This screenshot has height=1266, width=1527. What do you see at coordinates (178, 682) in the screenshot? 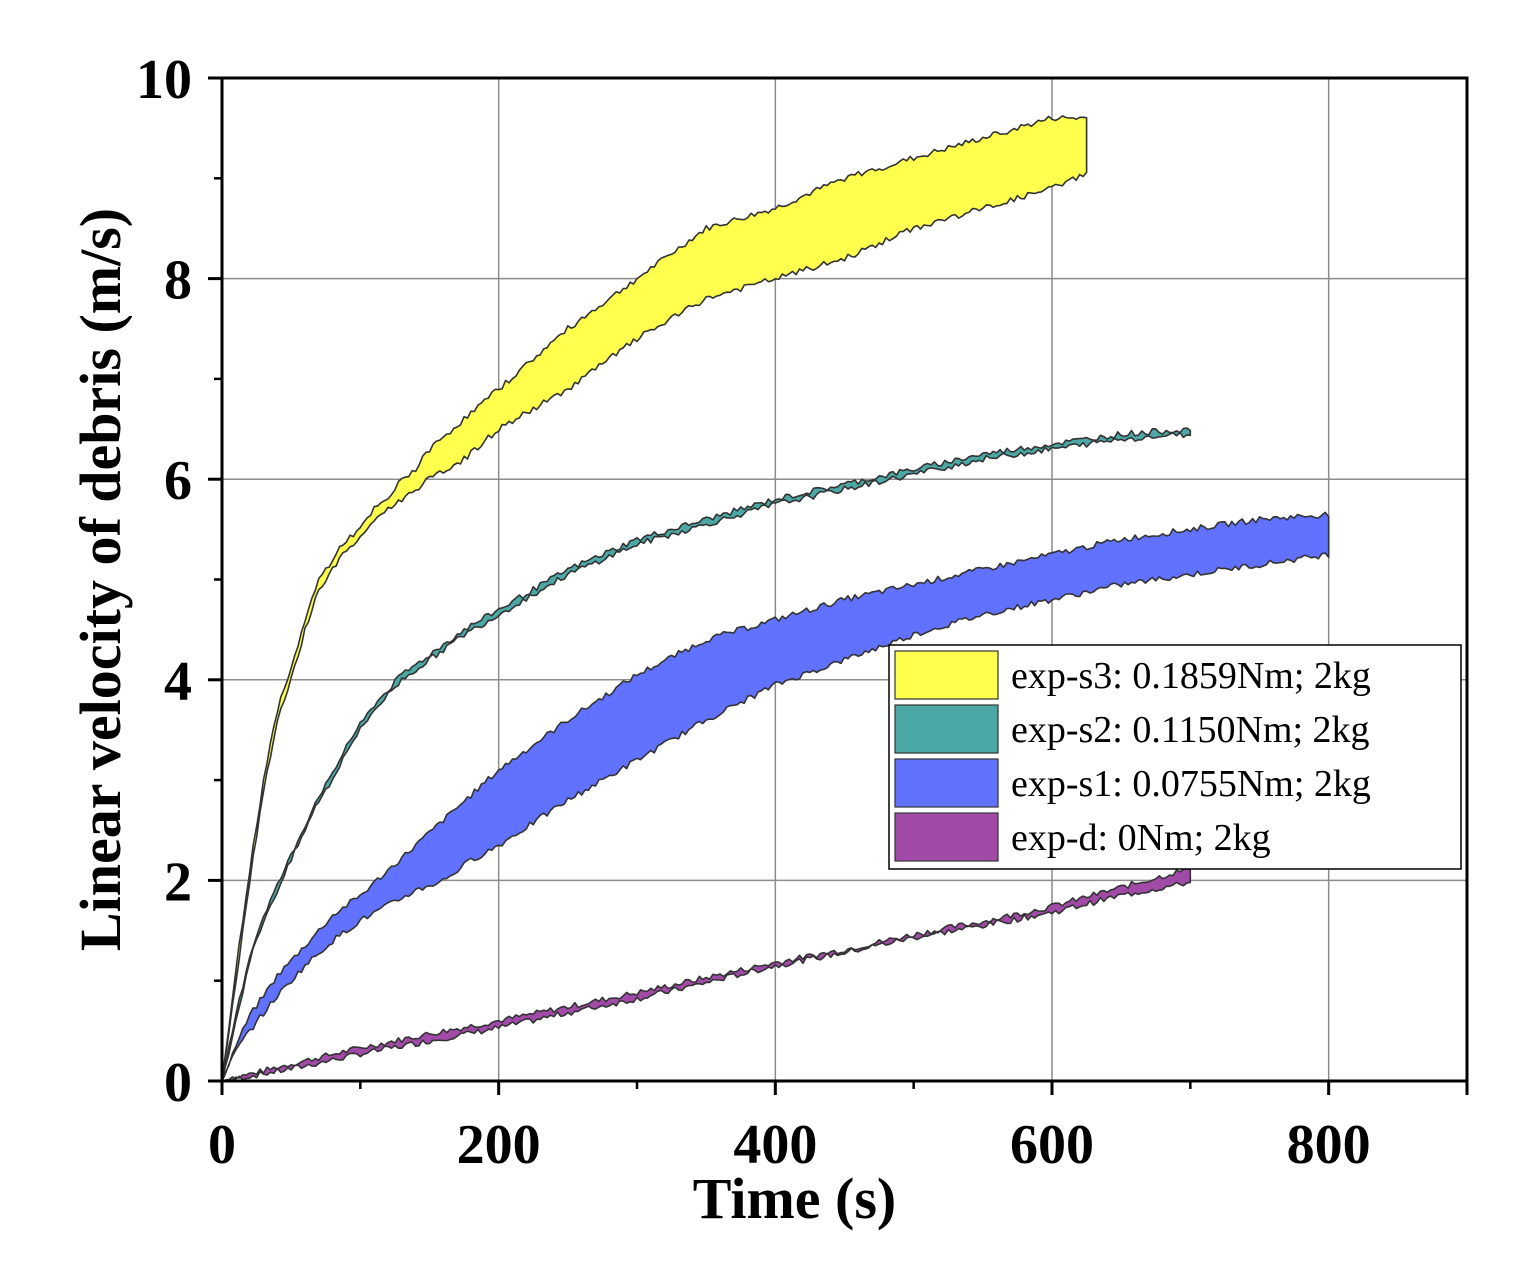
I see `y-tick-label: 4` at bounding box center [178, 682].